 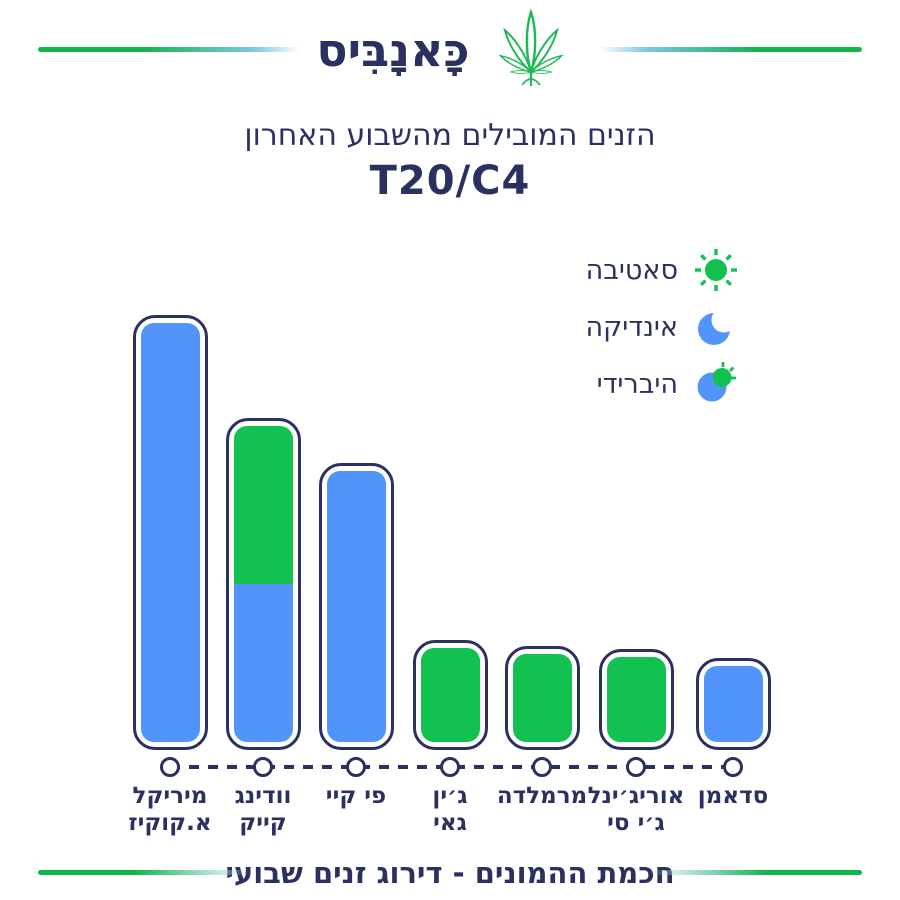 What do you see at coordinates (169, 49) in the screenshot?
I see `header-divider-left` at bounding box center [169, 49].